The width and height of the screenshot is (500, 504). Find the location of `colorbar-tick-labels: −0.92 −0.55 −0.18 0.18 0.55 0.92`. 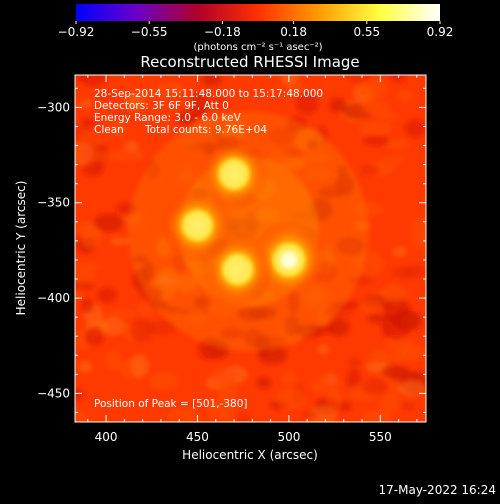

colorbar-tick-labels: −0.92 −0.55 −0.18 0.18 0.55 0.92 is located at coordinates (256, 32).